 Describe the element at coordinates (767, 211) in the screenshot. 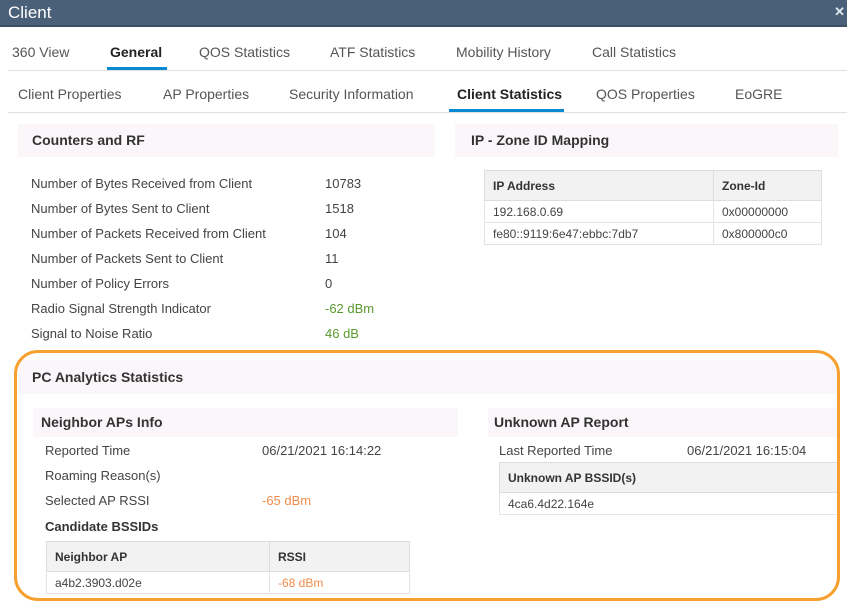

I see `zone-cell: 0x00000000` at that location.